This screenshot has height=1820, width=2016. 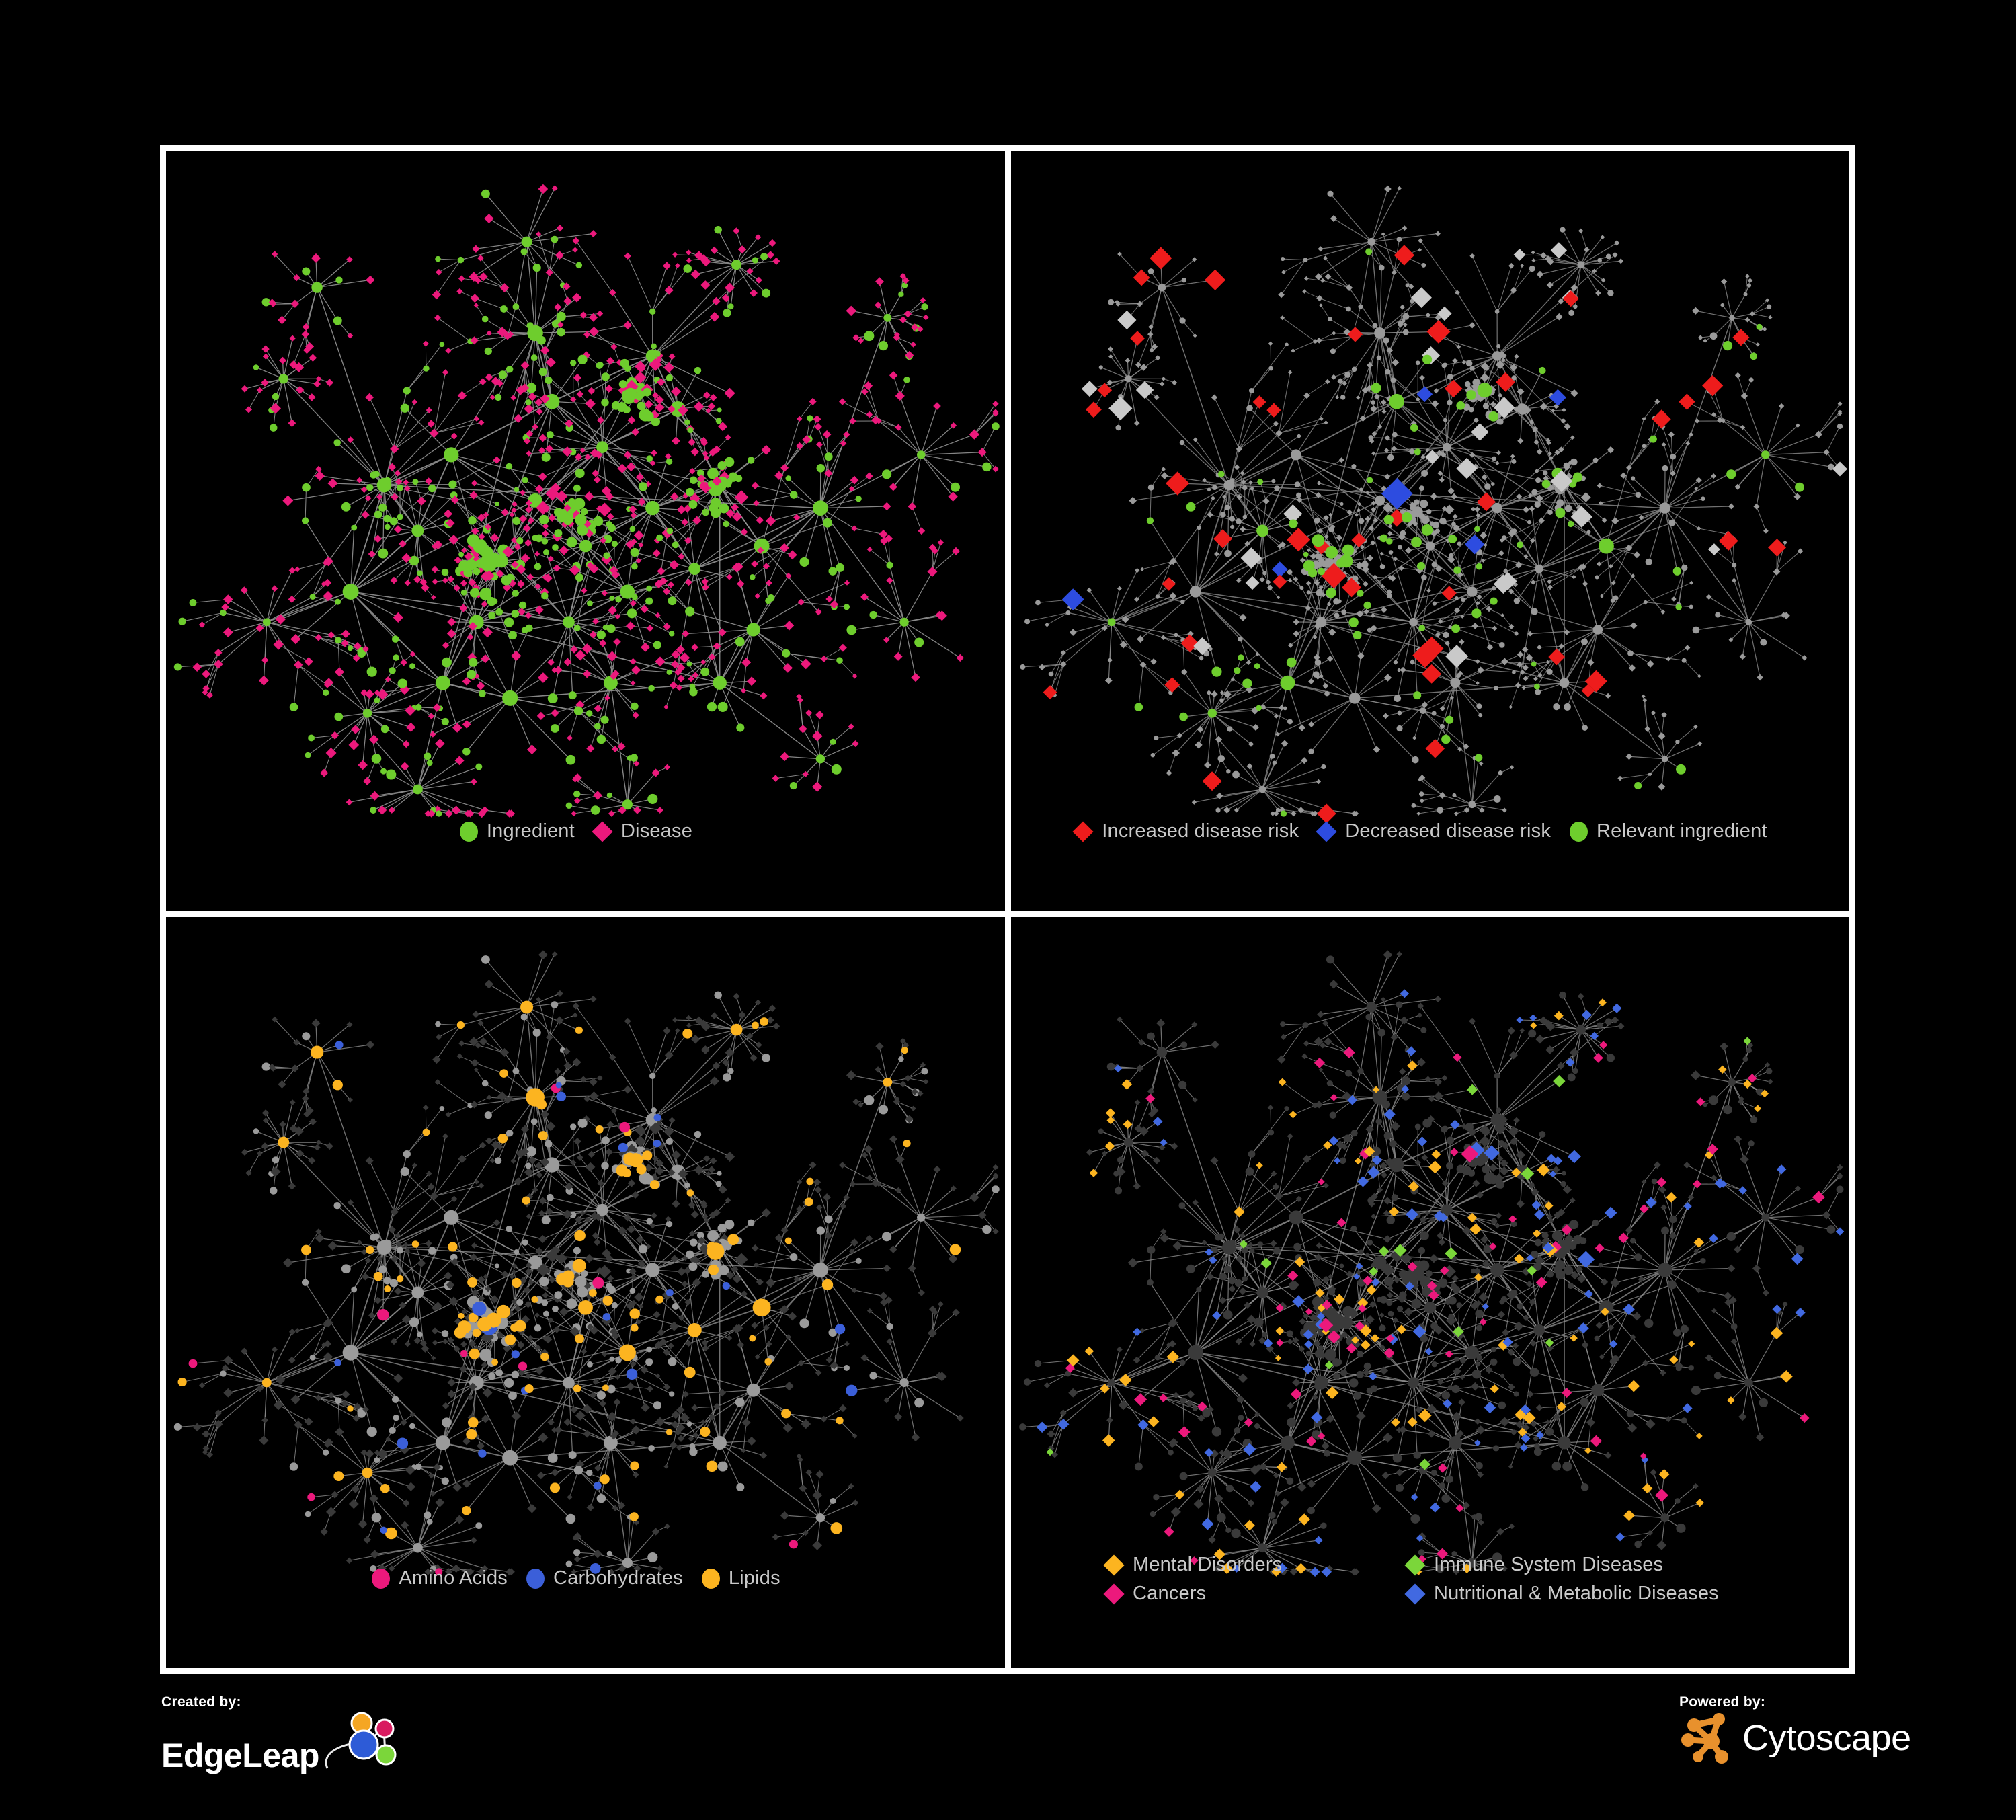 What do you see at coordinates (240, 1755) in the screenshot?
I see `edgeleap-wordmark: EdgeLeap` at bounding box center [240, 1755].